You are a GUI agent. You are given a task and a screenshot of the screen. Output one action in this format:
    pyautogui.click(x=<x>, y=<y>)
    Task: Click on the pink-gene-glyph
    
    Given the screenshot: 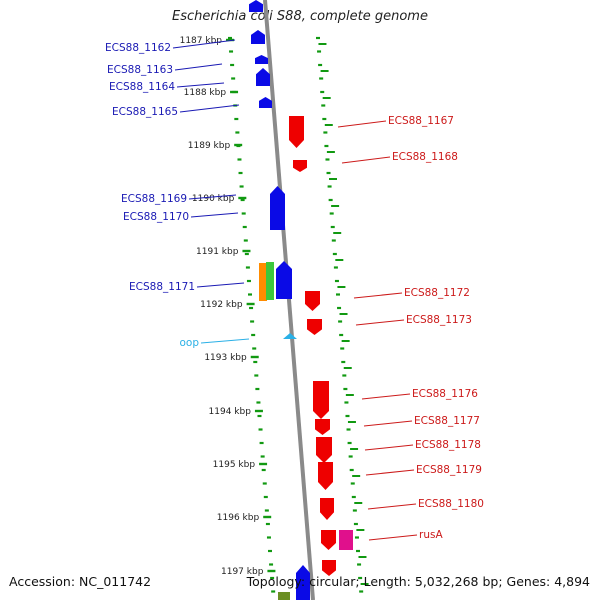 What is the action you would take?
    pyautogui.click(x=346, y=540)
    